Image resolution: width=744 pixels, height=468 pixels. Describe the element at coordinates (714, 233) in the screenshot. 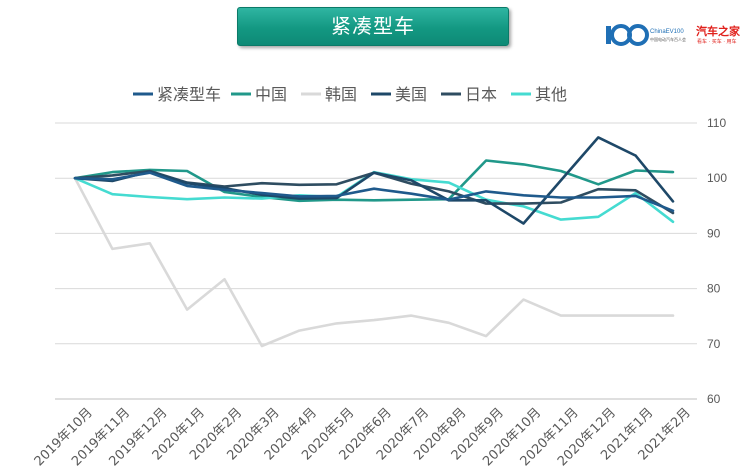

I see `y-tick-label: 90` at that location.